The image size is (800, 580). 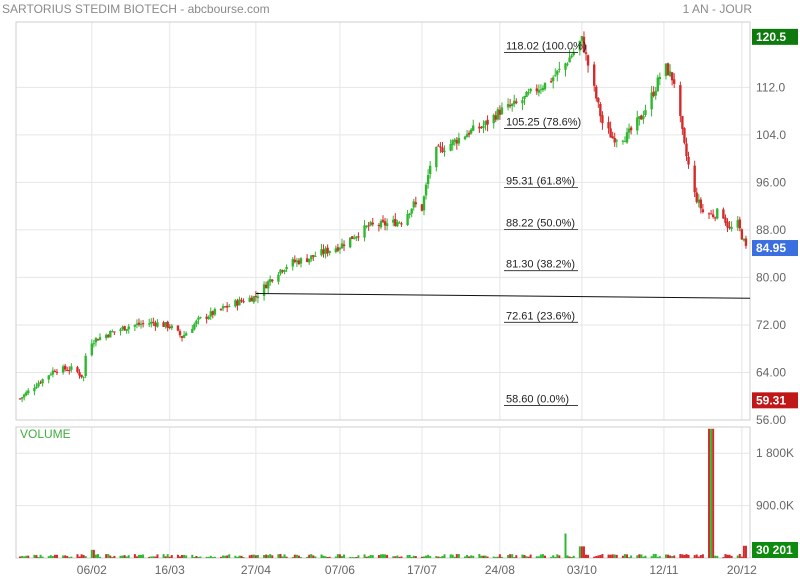 I want to click on low-price-badge-bg, so click(x=775, y=400).